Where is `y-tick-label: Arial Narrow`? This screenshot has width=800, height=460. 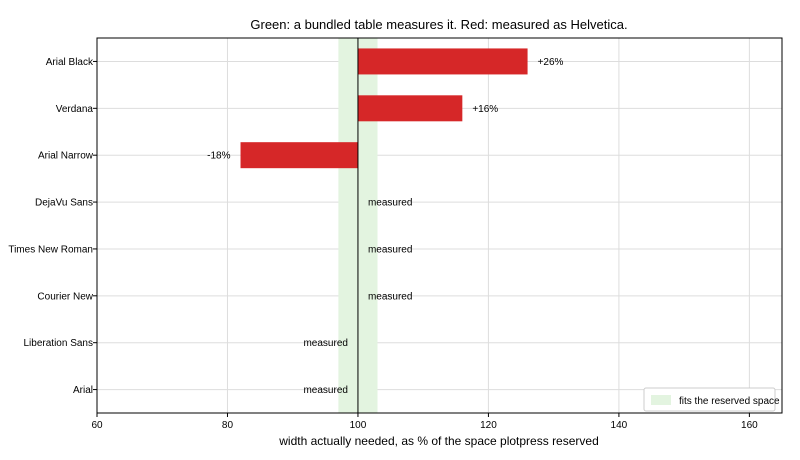
y-tick-label: Arial Narrow is located at coordinates (66, 156).